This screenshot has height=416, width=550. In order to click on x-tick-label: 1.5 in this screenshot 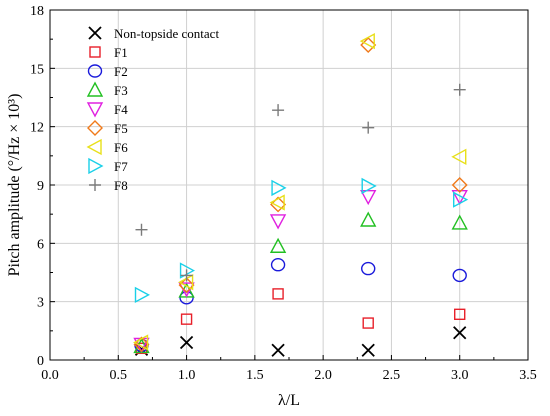, I will do `click(255, 375)`.